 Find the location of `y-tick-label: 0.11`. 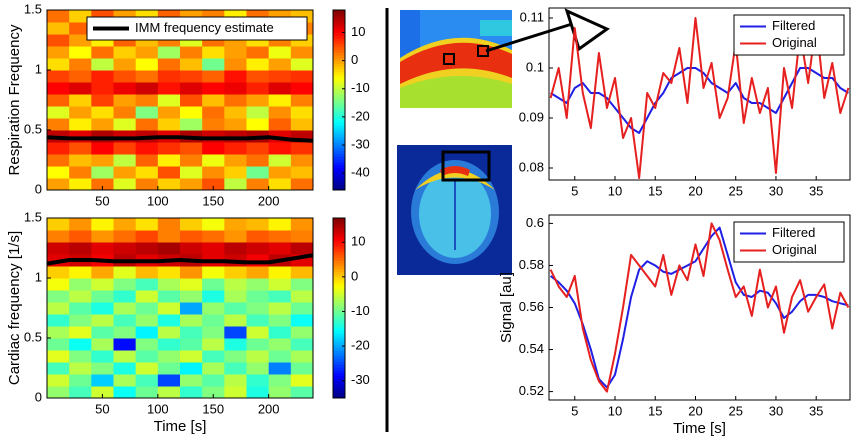

y-tick-label: 0.11 is located at coordinates (532, 16).